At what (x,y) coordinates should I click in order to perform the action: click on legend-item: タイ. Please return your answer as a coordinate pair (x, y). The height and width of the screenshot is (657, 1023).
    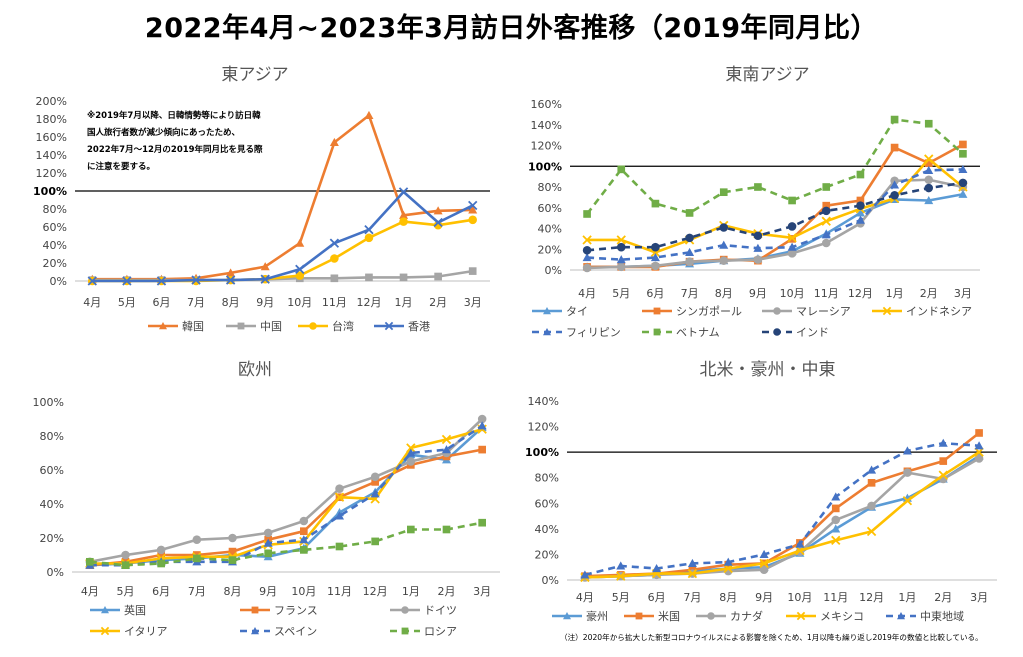
    Looking at the image, I should click on (560, 311).